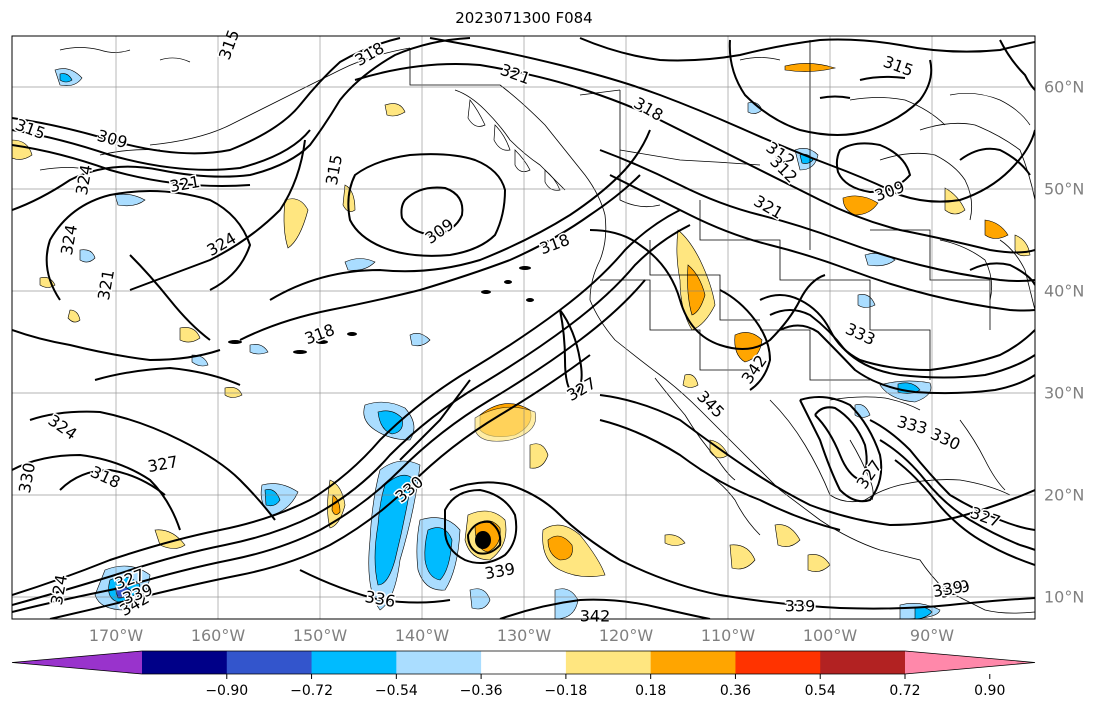 The image size is (1105, 712). Describe the element at coordinates (1064, 189) in the screenshot. I see `latitude-label: 50°N` at that location.